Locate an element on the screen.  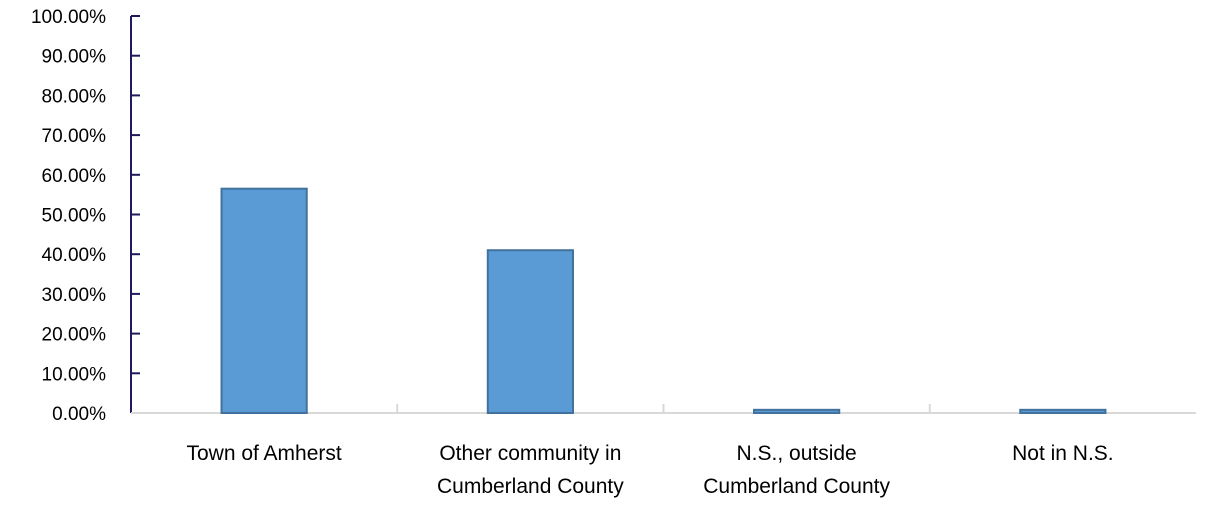
y-tick-label: 10.00% is located at coordinates (74, 374).